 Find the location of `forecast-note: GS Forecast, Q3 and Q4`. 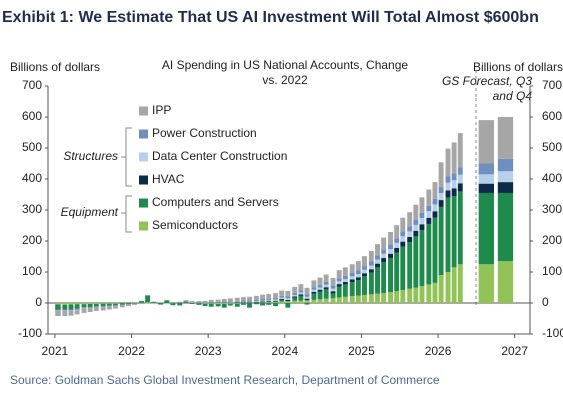

forecast-note: GS Forecast, Q3 and Q4 is located at coordinates (486, 88).